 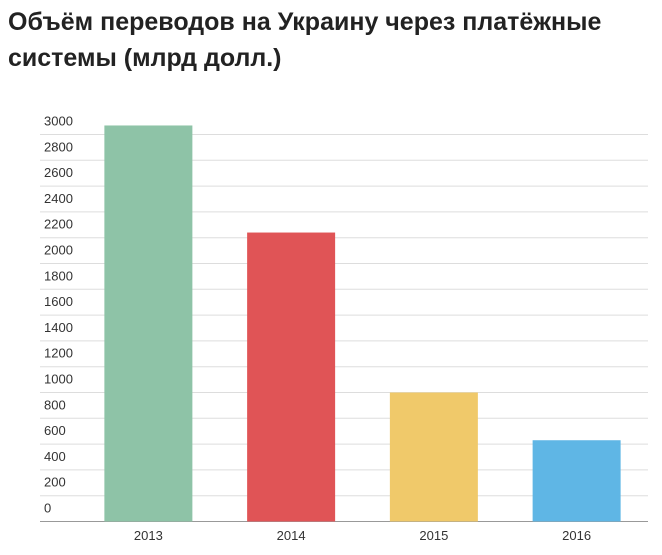 I want to click on y-tick-label: 1800, so click(x=58, y=275).